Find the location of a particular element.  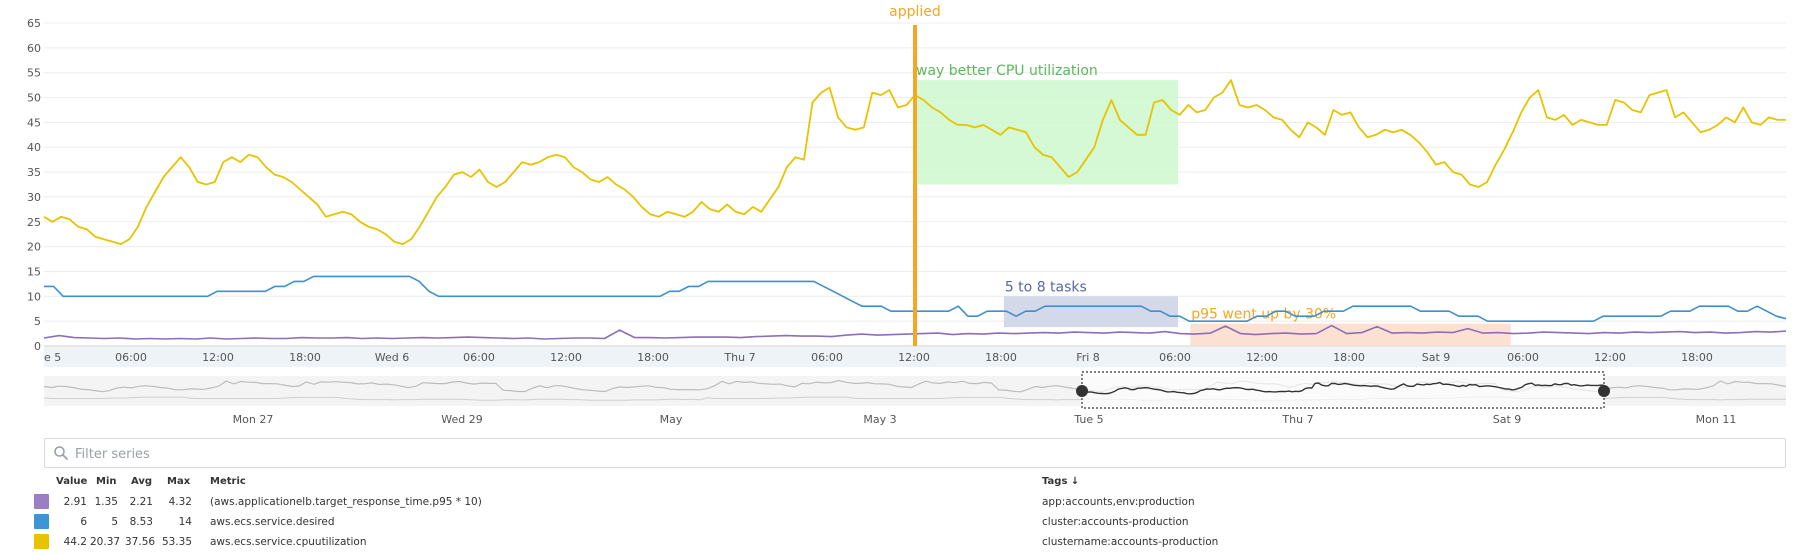

filter-series-input is located at coordinates (920, 454).